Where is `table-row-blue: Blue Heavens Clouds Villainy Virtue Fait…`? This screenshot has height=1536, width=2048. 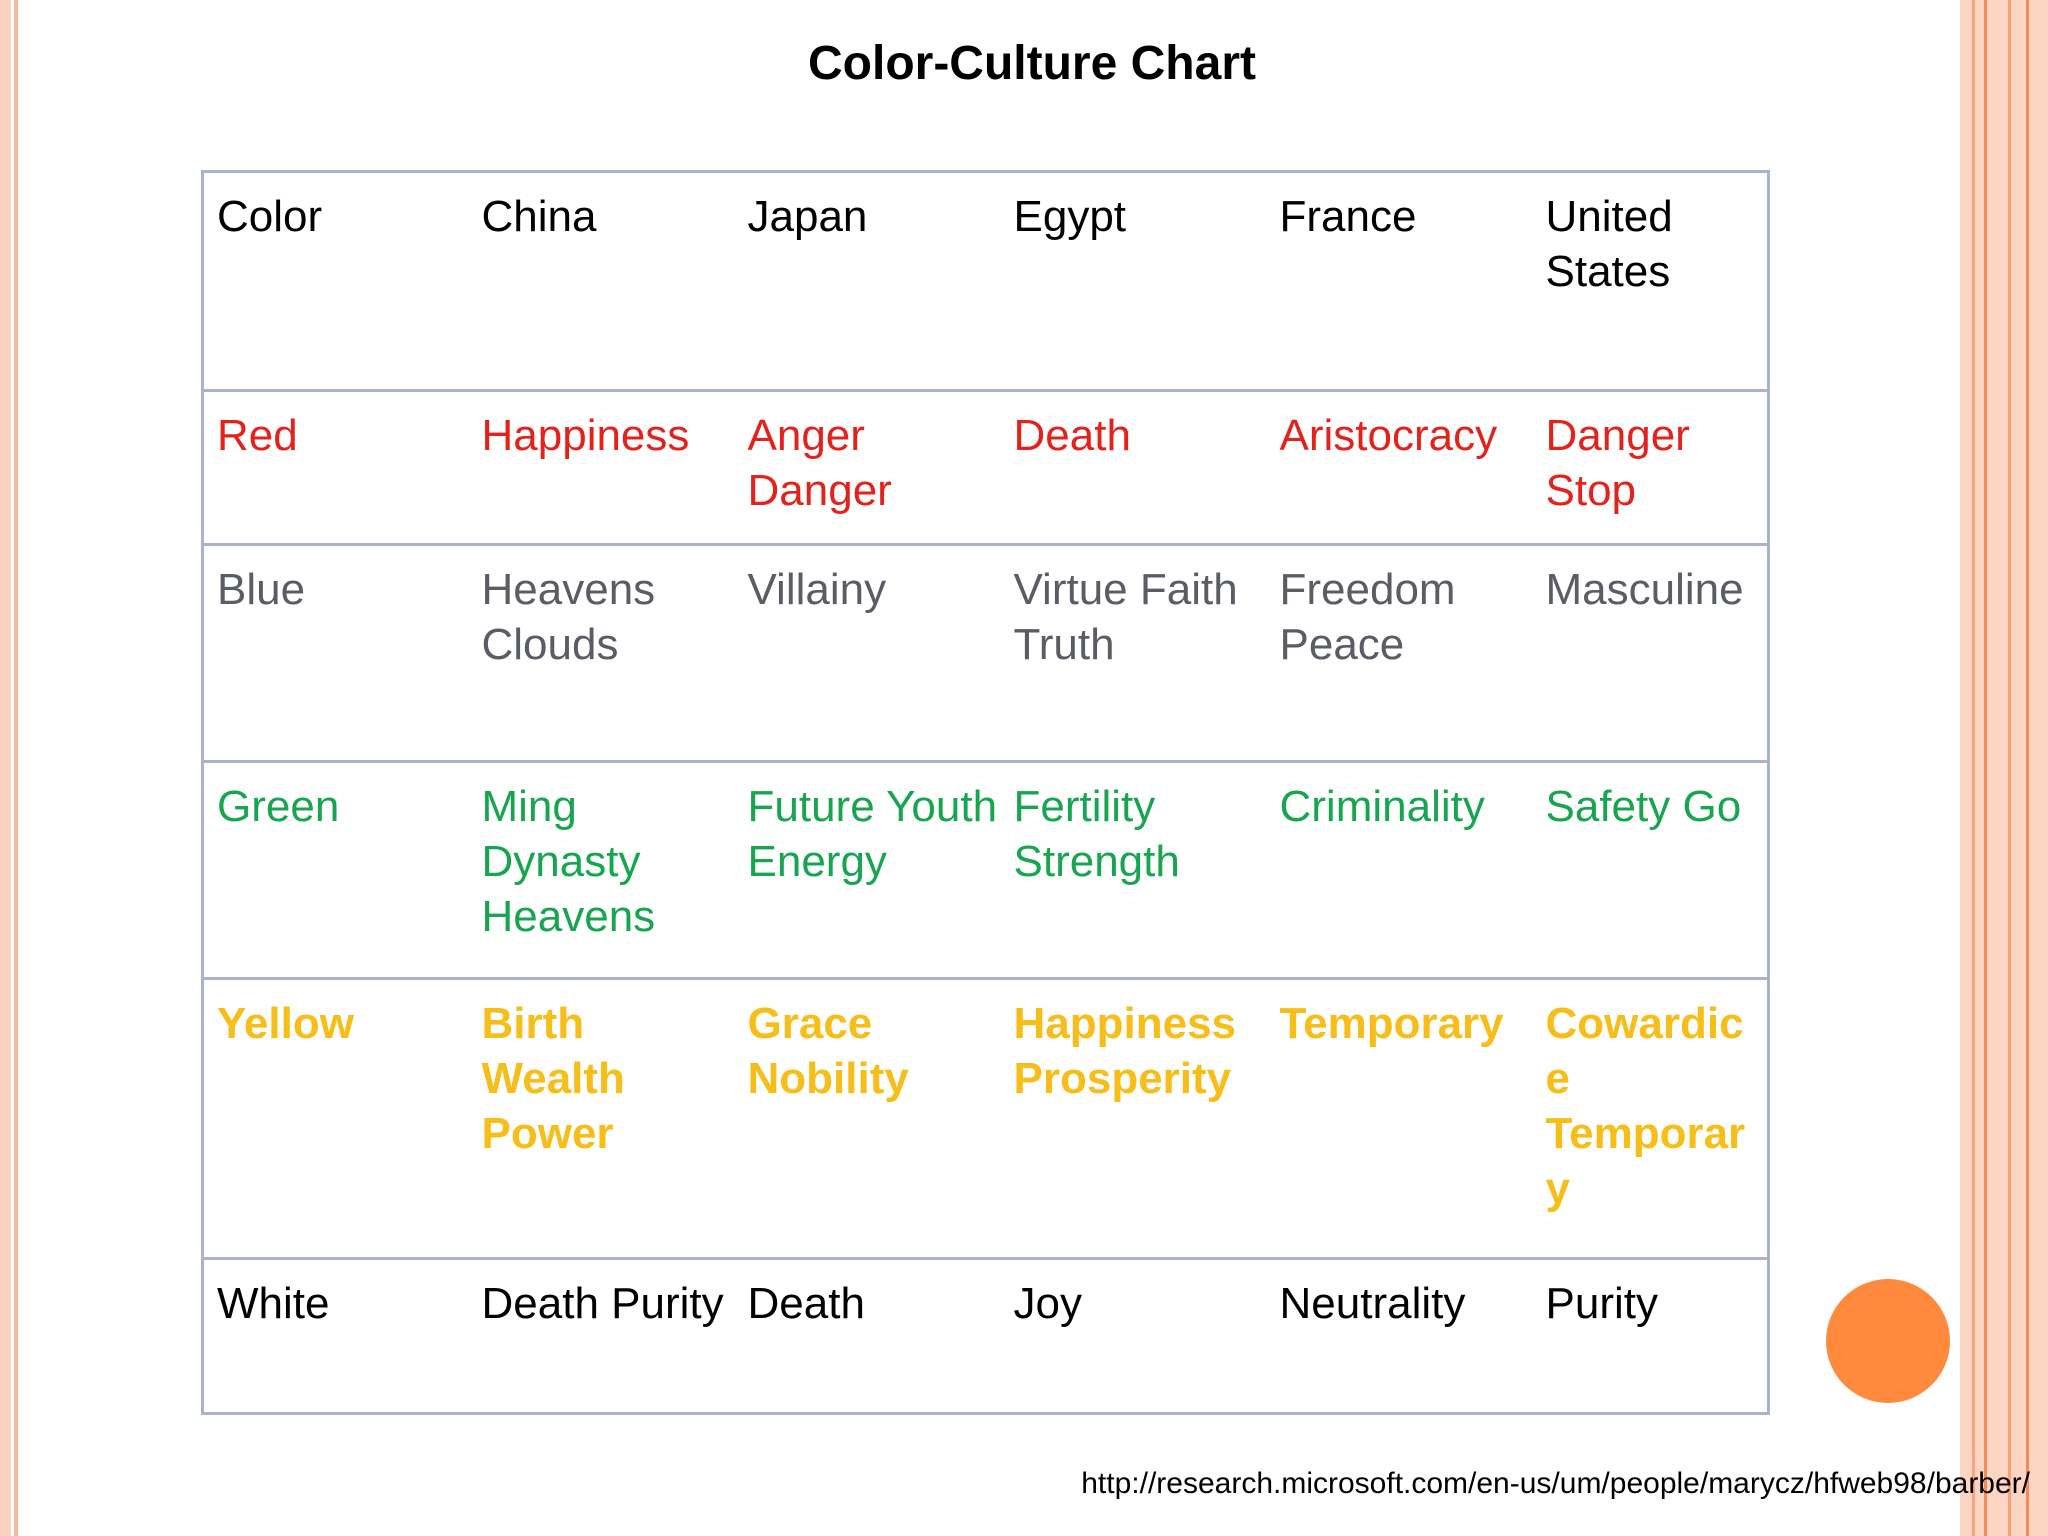 table-row-blue: Blue Heavens Clouds Villainy Virtue Fait… is located at coordinates (985, 652).